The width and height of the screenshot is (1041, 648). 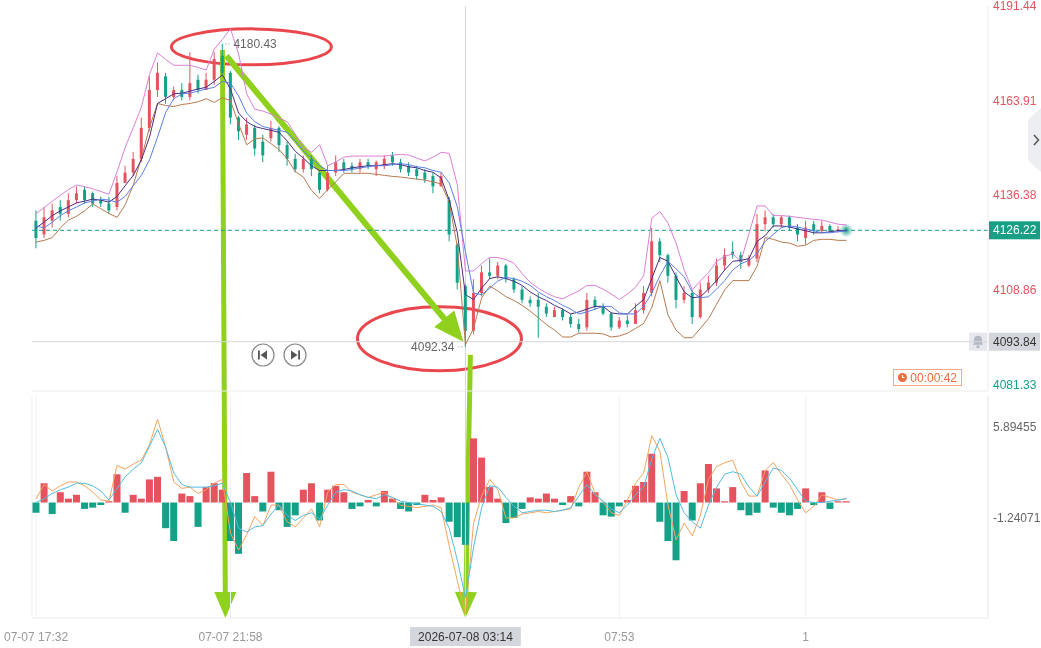 I want to click on x-tick-label: 07-07 17:32, so click(x=36, y=637).